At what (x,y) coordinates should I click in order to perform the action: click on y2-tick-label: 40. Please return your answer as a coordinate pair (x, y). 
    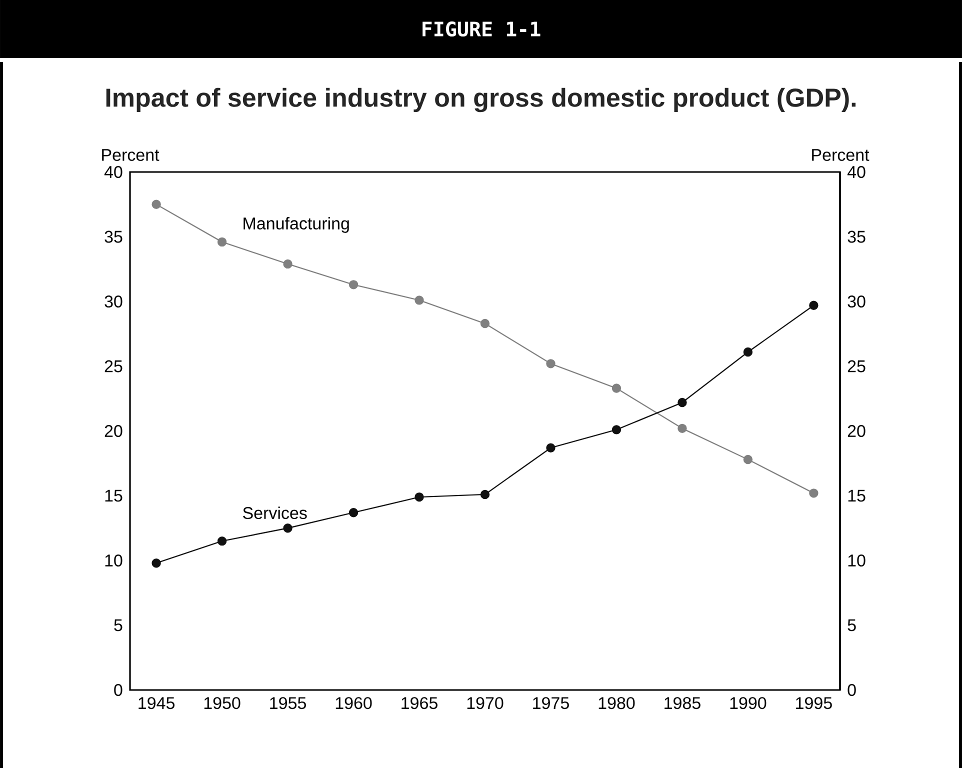
    Looking at the image, I should click on (856, 172).